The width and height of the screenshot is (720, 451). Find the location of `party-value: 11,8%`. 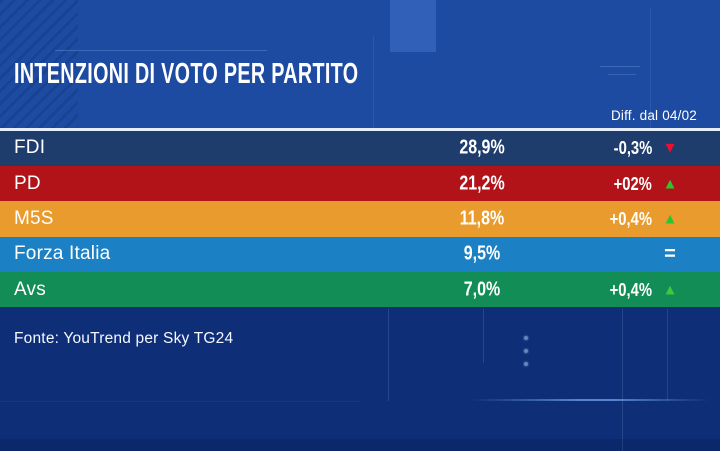

party-value: 11,8% is located at coordinates (482, 218).